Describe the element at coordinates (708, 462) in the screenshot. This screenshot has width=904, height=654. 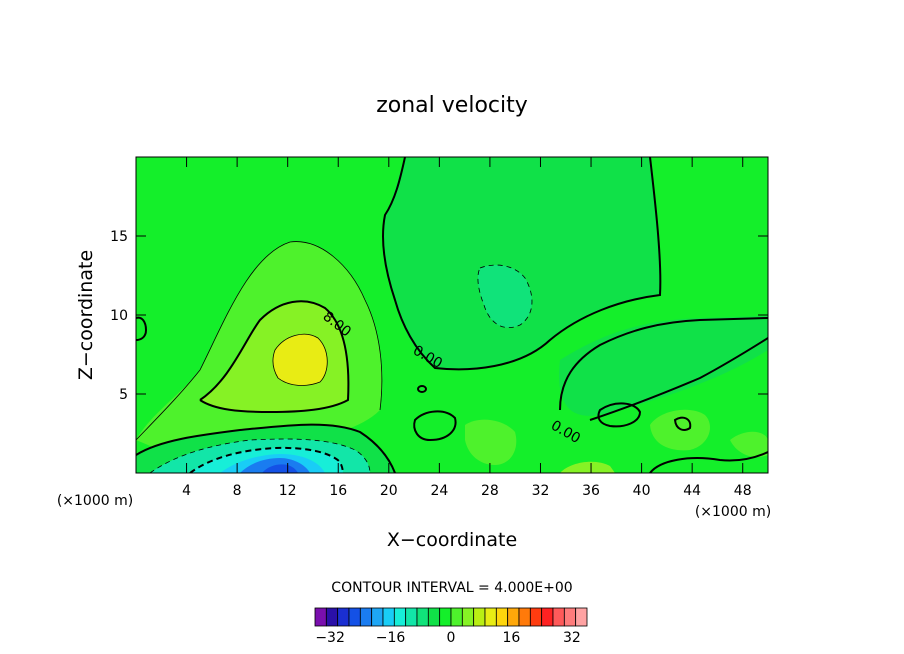
I see `contour-bottom-right` at that location.